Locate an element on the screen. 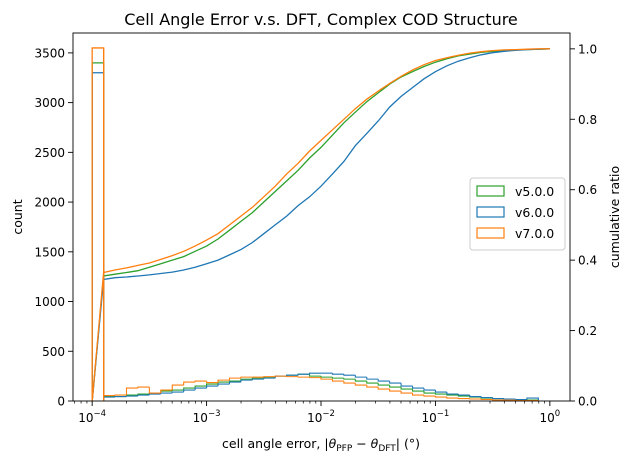  x-tick-label: 10⁻³ is located at coordinates (207, 417).